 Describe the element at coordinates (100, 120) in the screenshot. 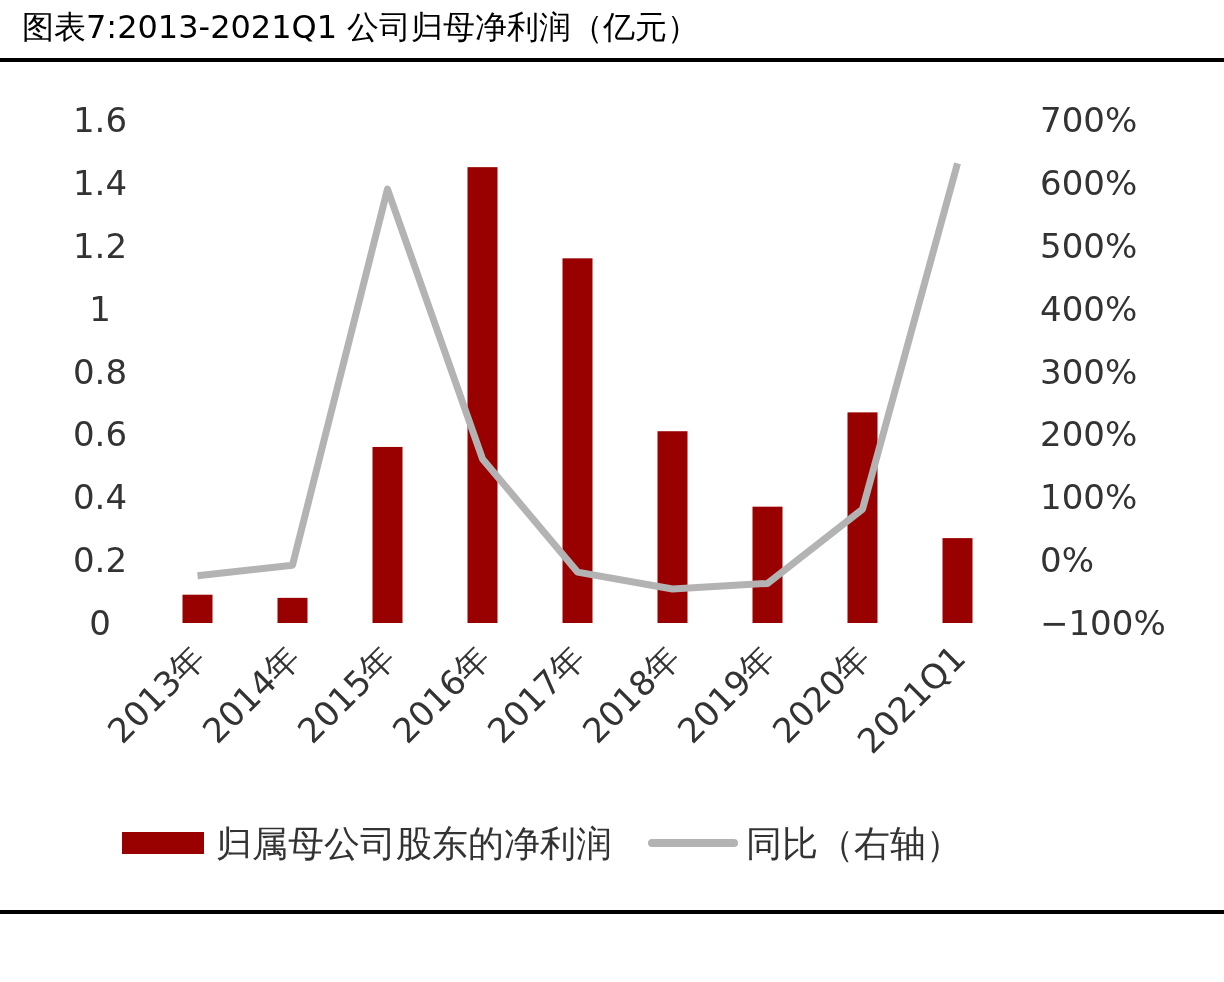

I see `y-tick-label: 1.6` at that location.